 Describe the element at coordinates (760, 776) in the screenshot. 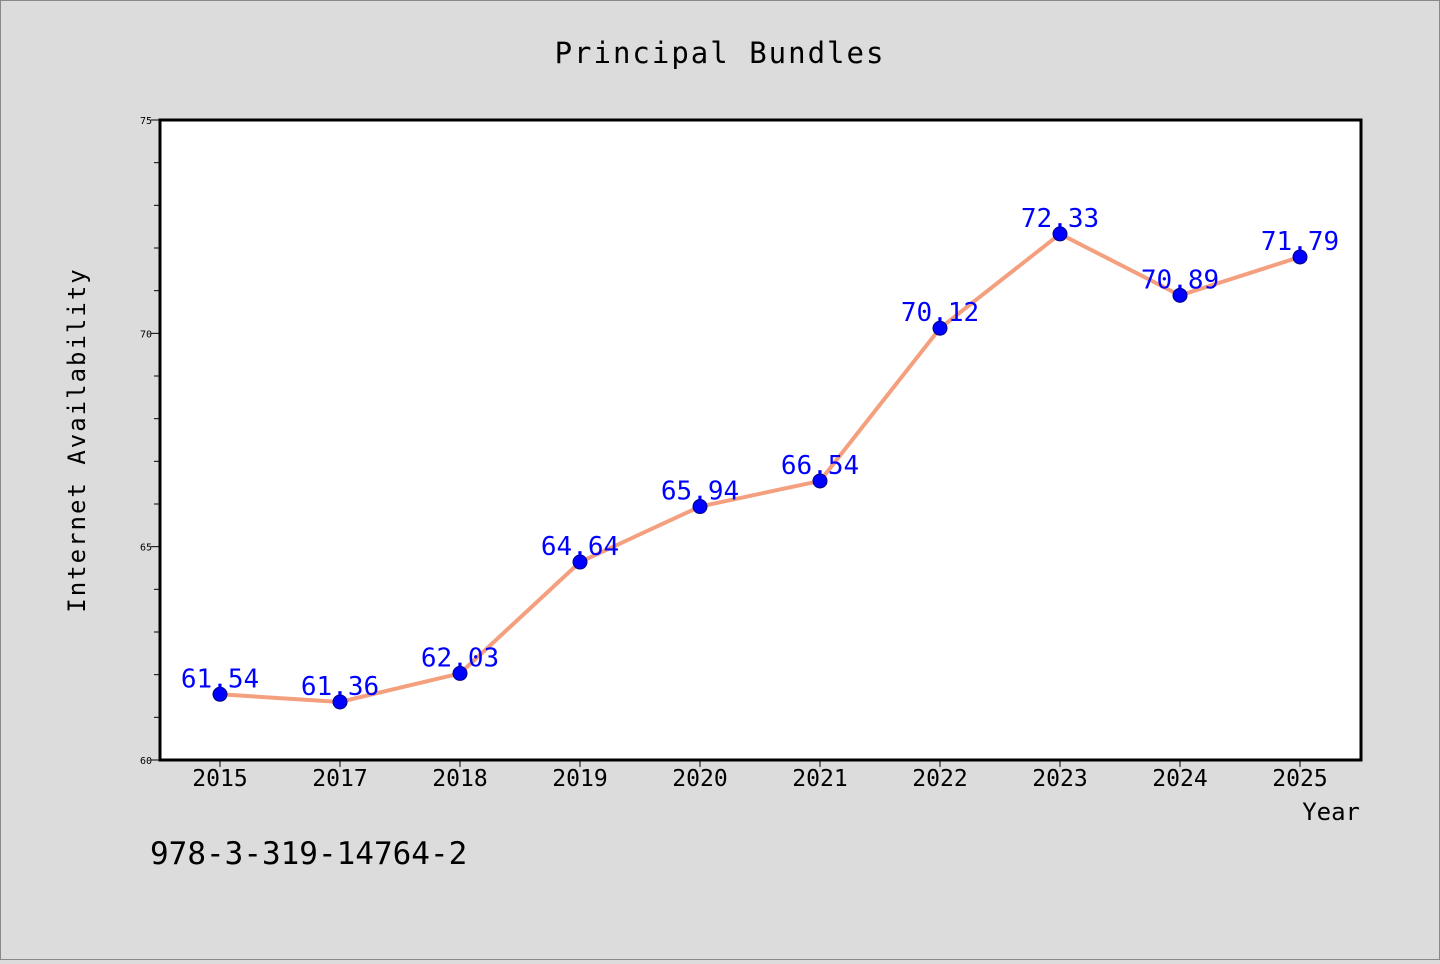

I see `x-axis: 2015 2017 2018 2019 2020 2021 2022 2023 2024 2025` at that location.